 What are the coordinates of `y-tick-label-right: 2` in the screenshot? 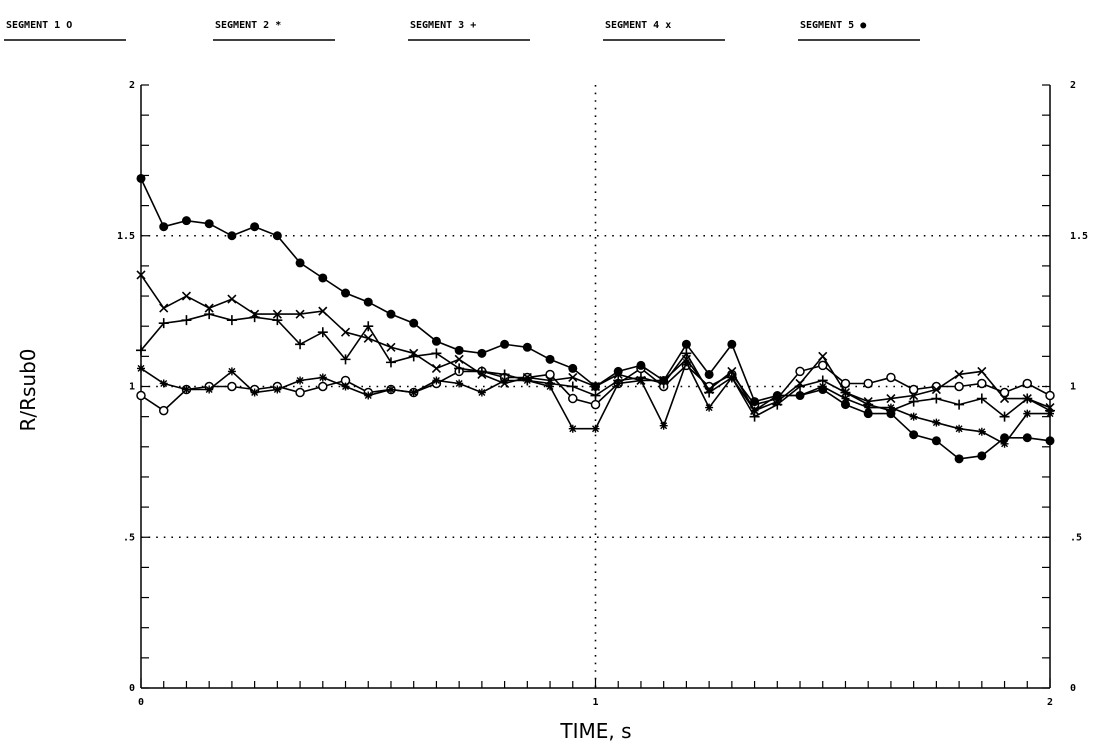 It's located at (1073, 85).